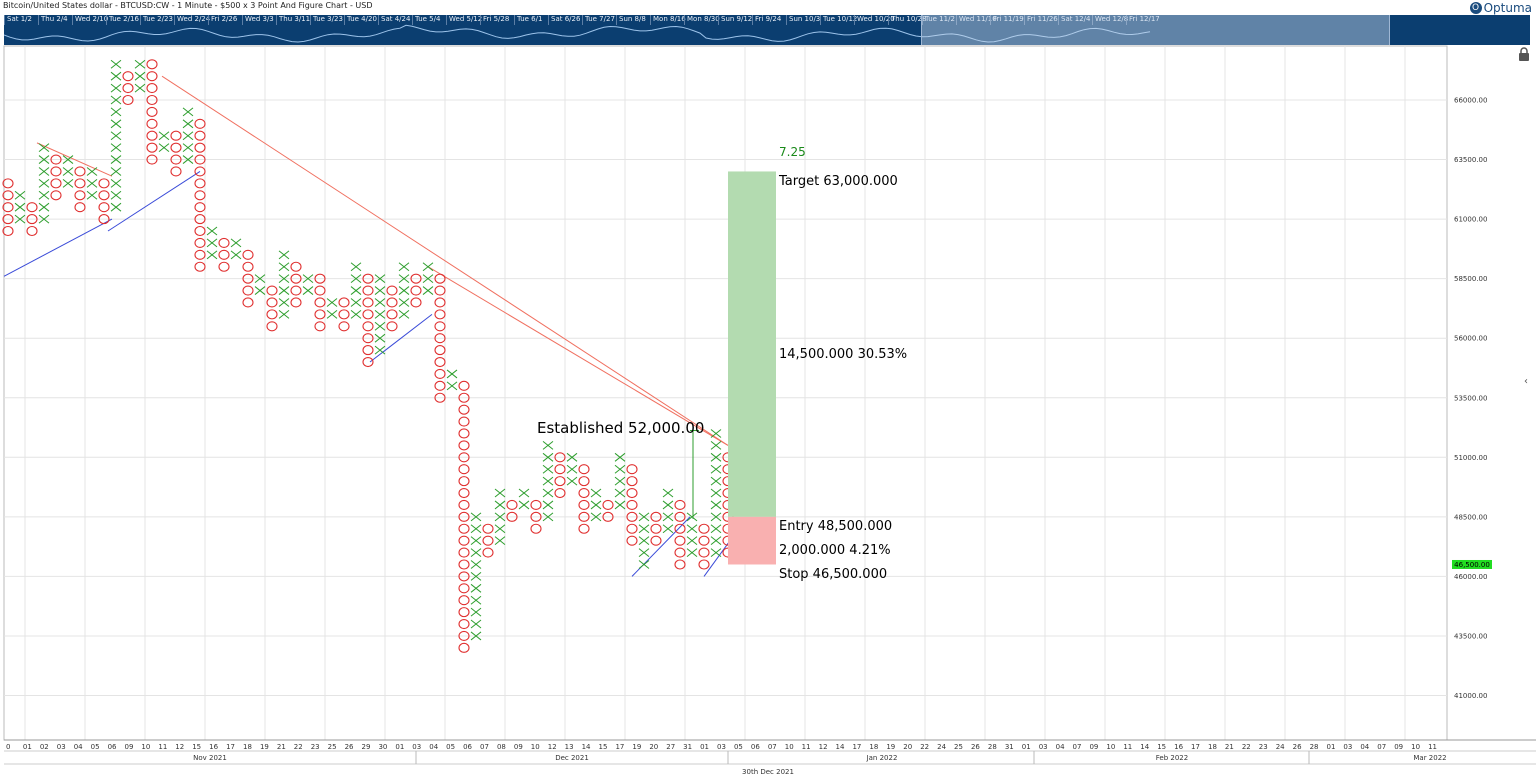  Describe the element at coordinates (823, 747) in the screenshot. I see `x-tick-label: 12` at that location.